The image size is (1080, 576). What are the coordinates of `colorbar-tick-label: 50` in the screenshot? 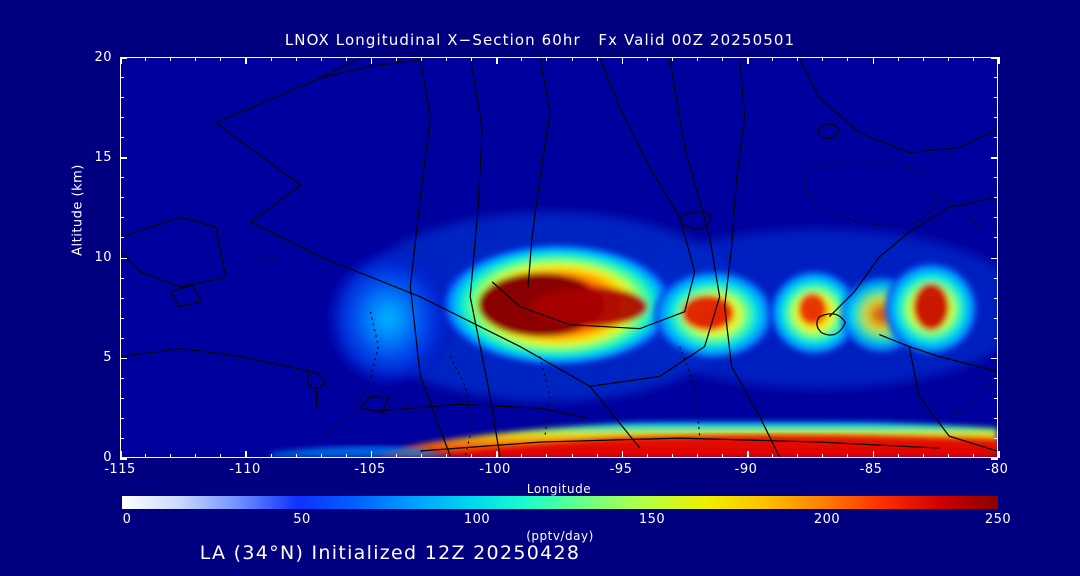 It's located at (302, 519).